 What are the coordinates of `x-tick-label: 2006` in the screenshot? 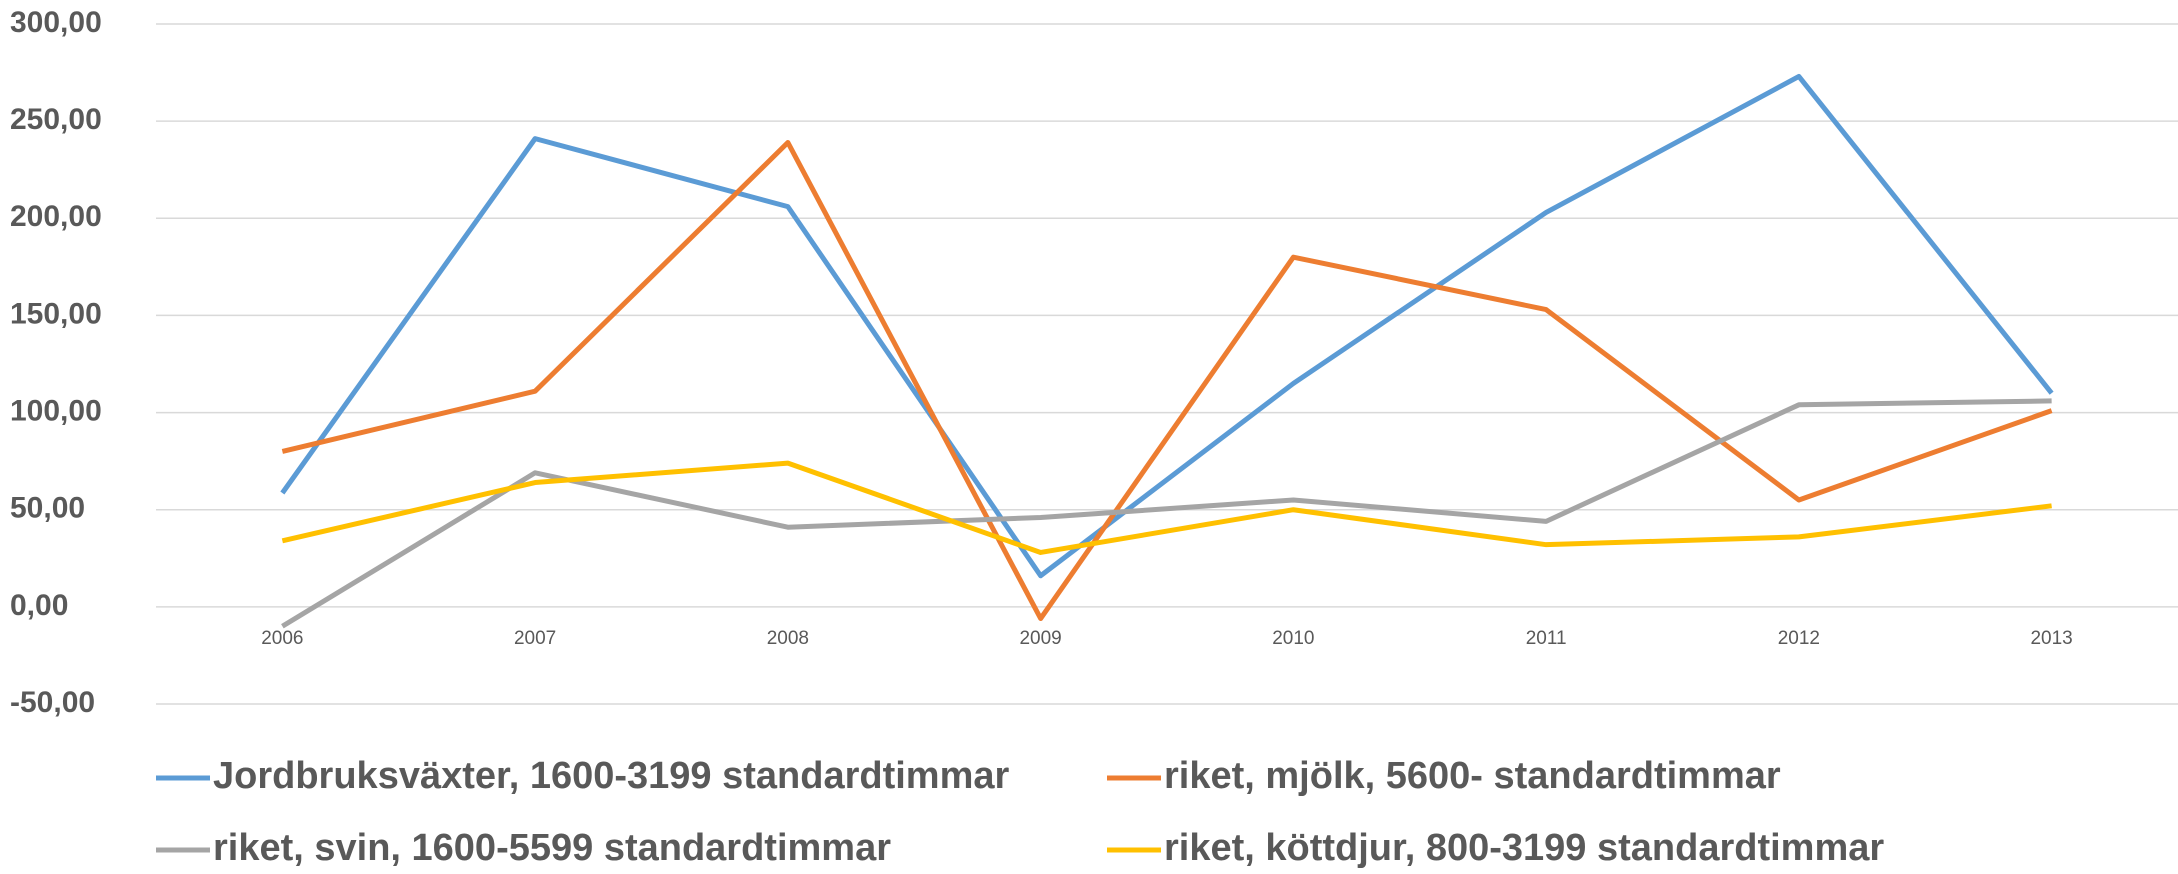 It's located at (282, 638).